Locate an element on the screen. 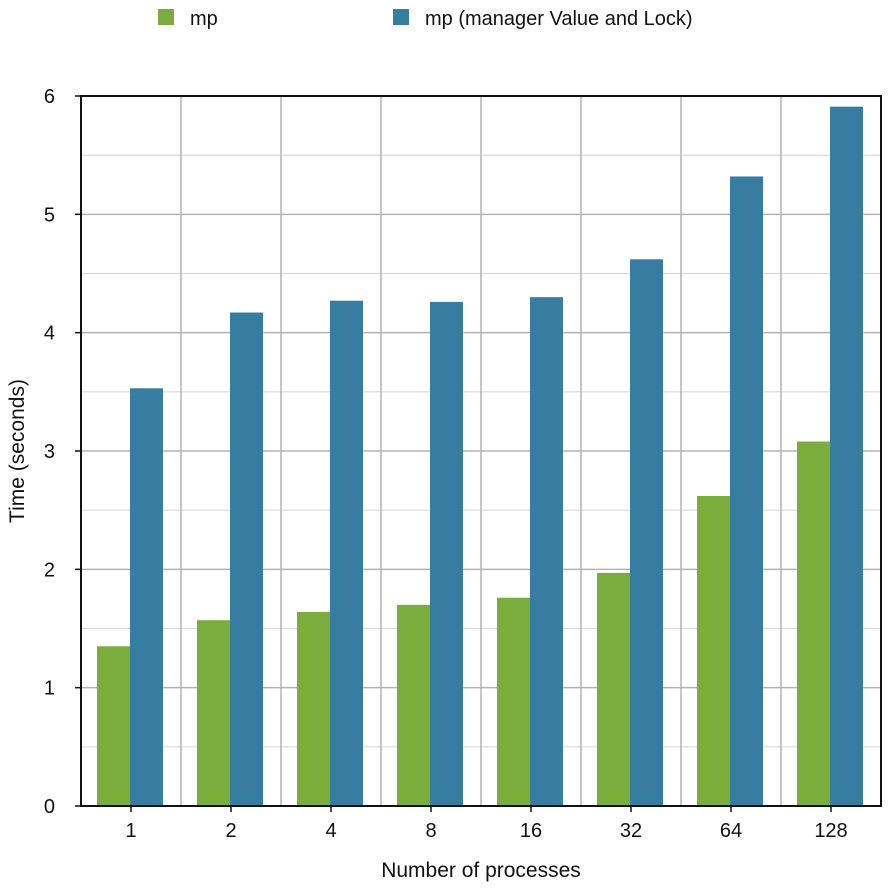  y-tick-label: 0 is located at coordinates (49, 807).